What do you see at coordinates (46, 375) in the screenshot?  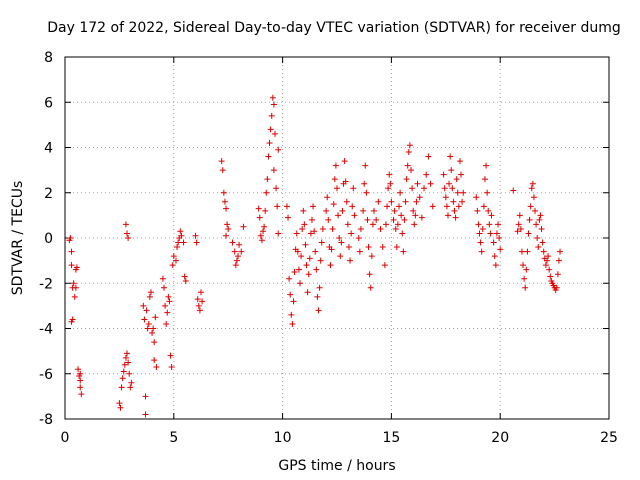 I see `y-tick-label: -6` at bounding box center [46, 375].